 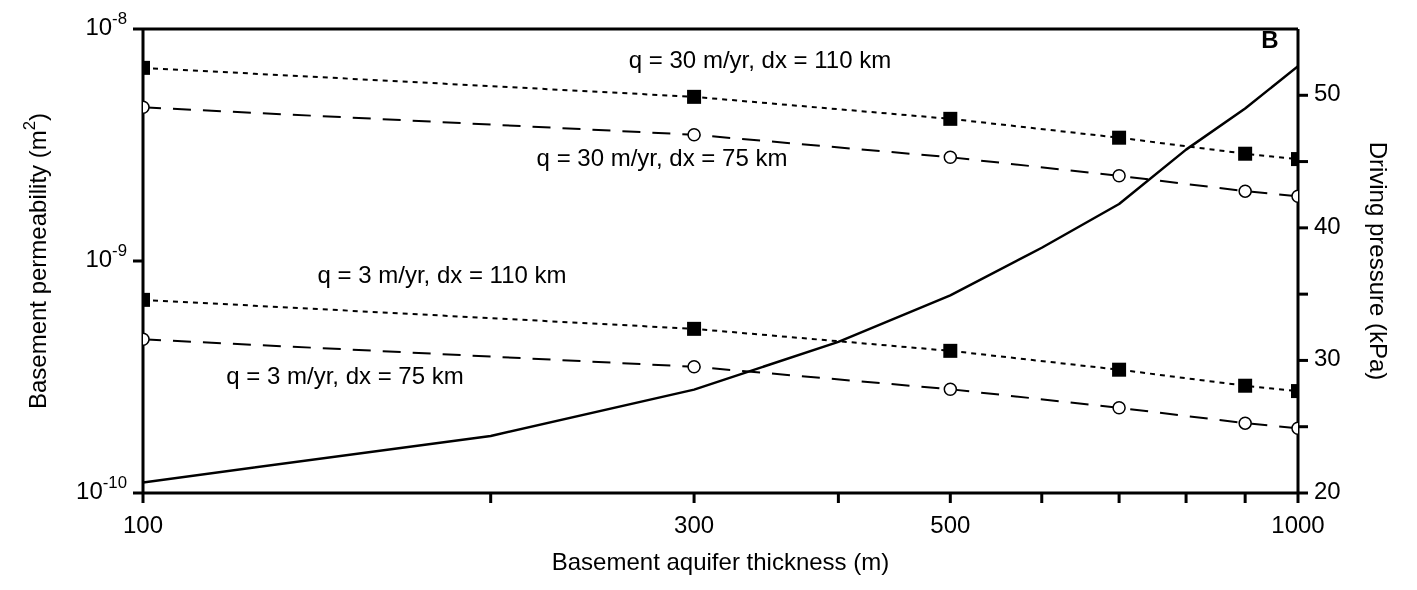 What do you see at coordinates (720, 562) in the screenshot?
I see `x-axis-title: Basement aquifer thickness (m)` at bounding box center [720, 562].